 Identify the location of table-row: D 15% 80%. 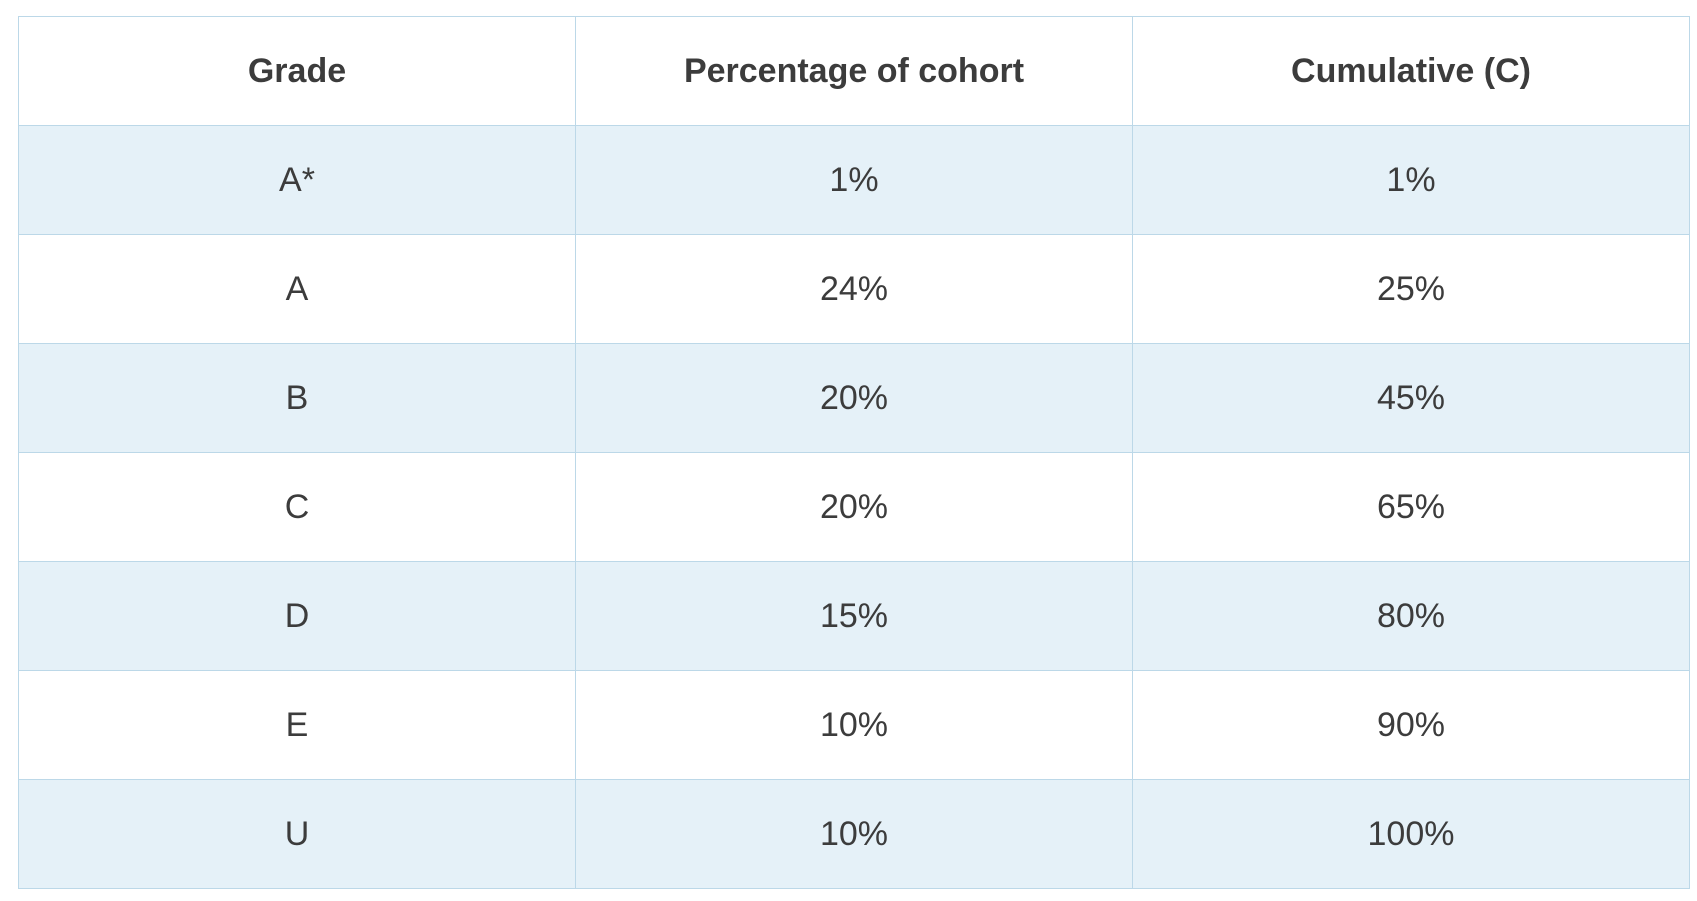
(854, 616).